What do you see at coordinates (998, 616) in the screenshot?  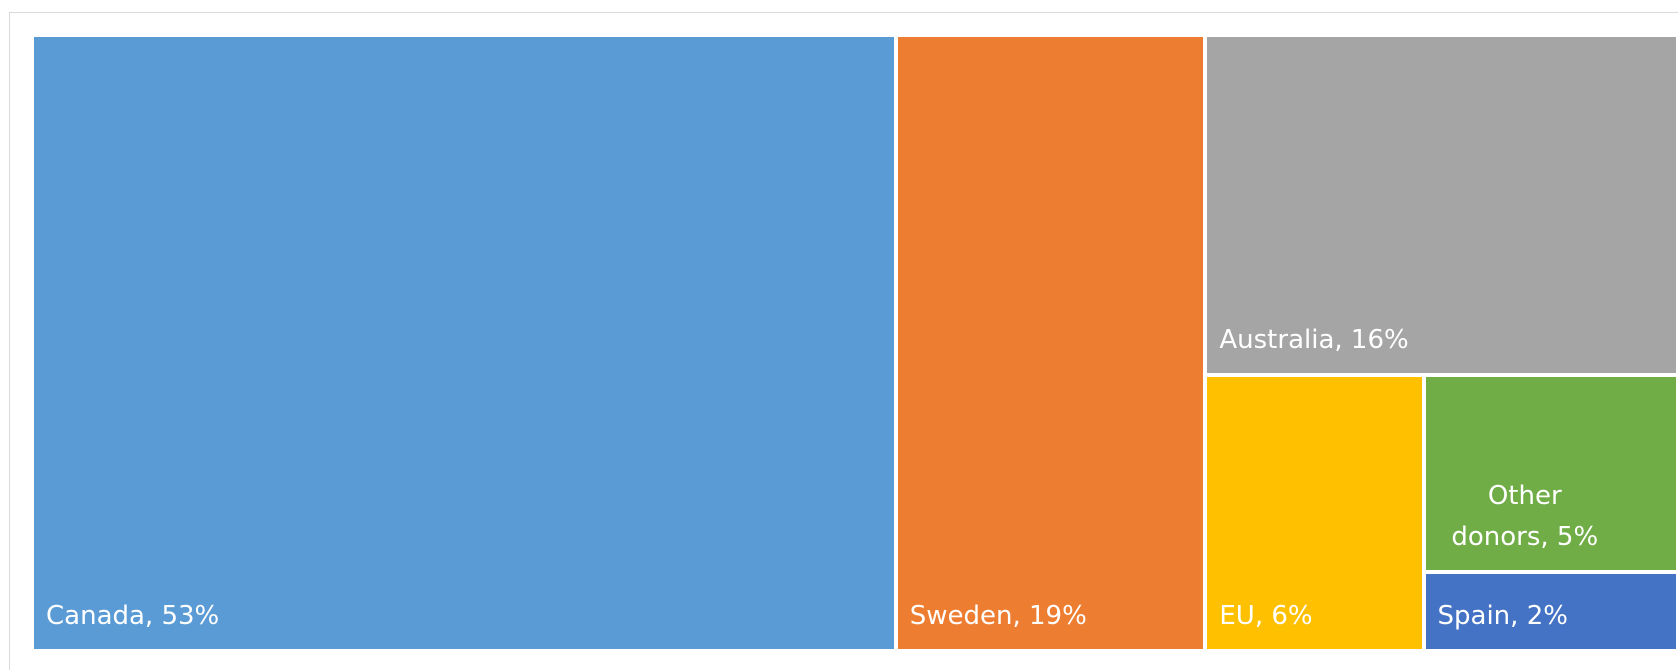 I see `data-label: Sweden, 19%` at bounding box center [998, 616].